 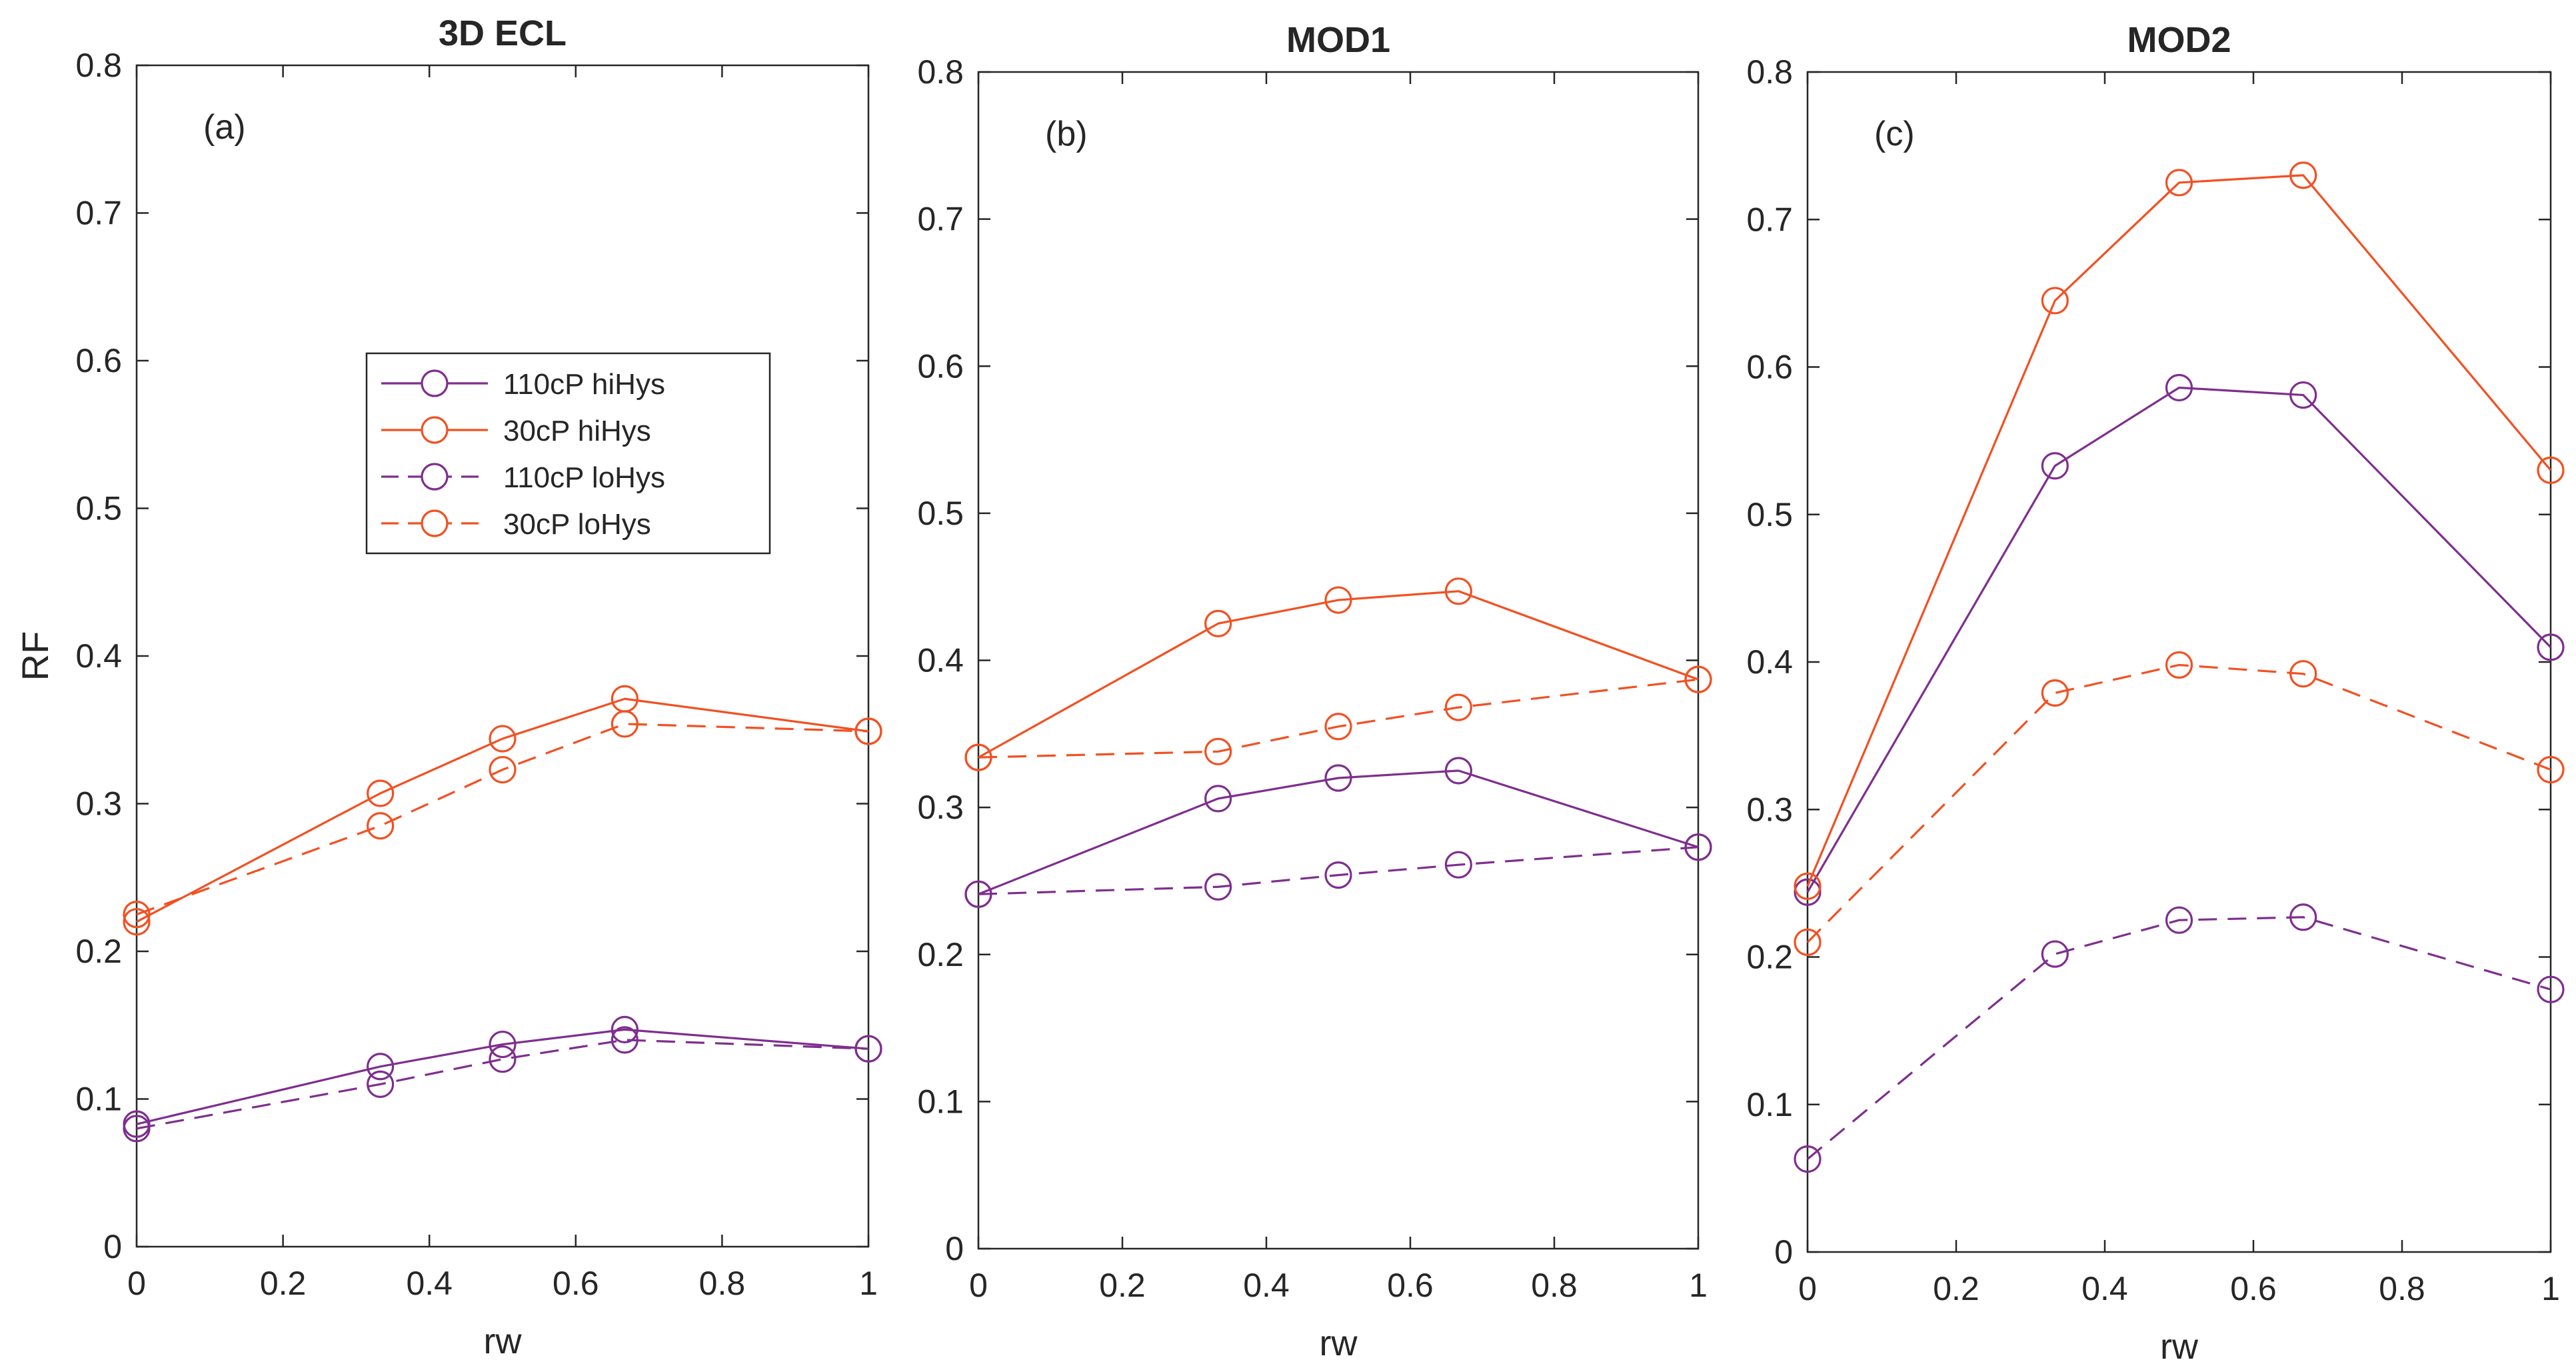 I want to click on y-tick-label: 0.2, so click(x=1769, y=957).